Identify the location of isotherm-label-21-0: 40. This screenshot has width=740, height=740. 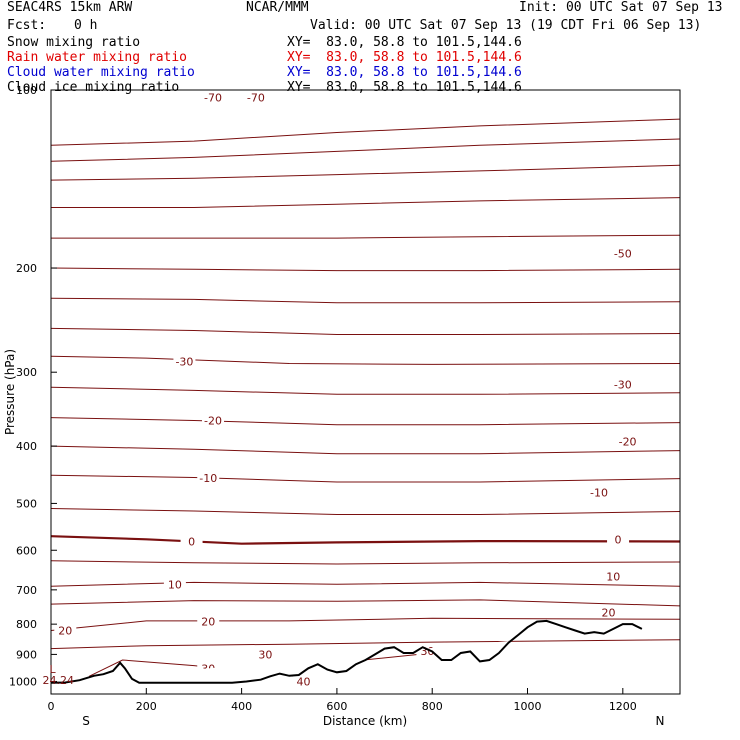
(304, 681).